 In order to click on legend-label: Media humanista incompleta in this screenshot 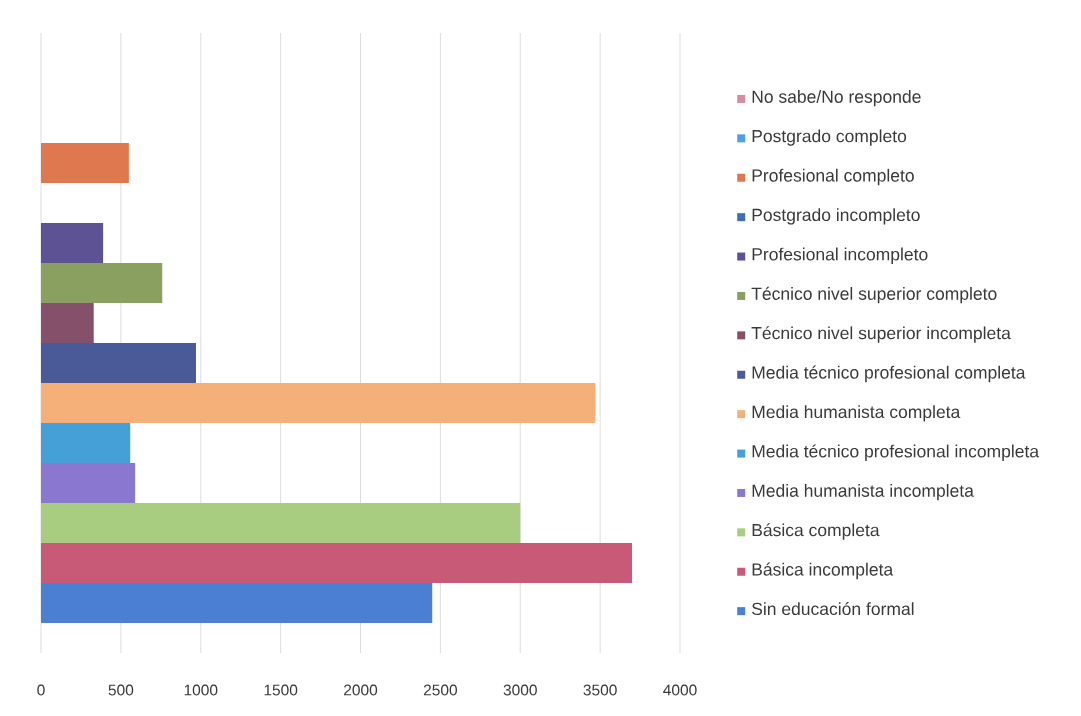, I will do `click(863, 492)`.